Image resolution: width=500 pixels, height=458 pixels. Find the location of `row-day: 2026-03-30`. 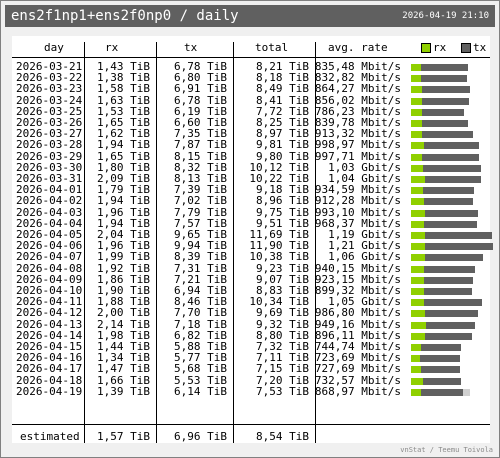

row-day: 2026-03-30 is located at coordinates (49, 167).